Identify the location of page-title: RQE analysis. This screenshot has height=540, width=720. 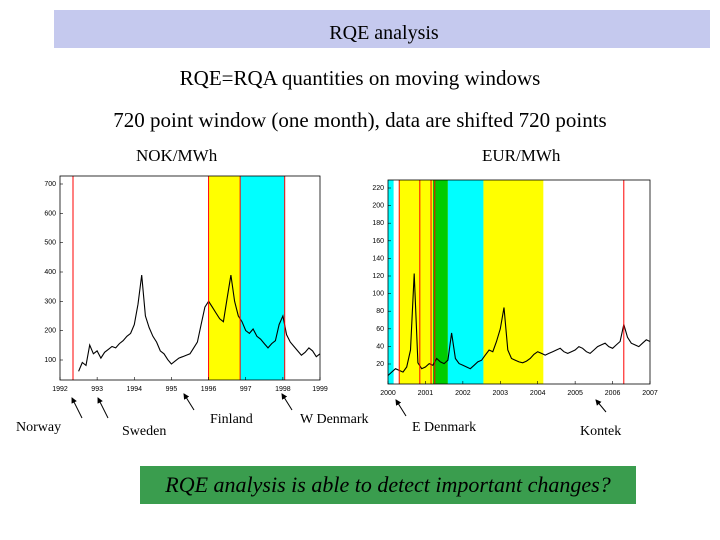
(384, 33).